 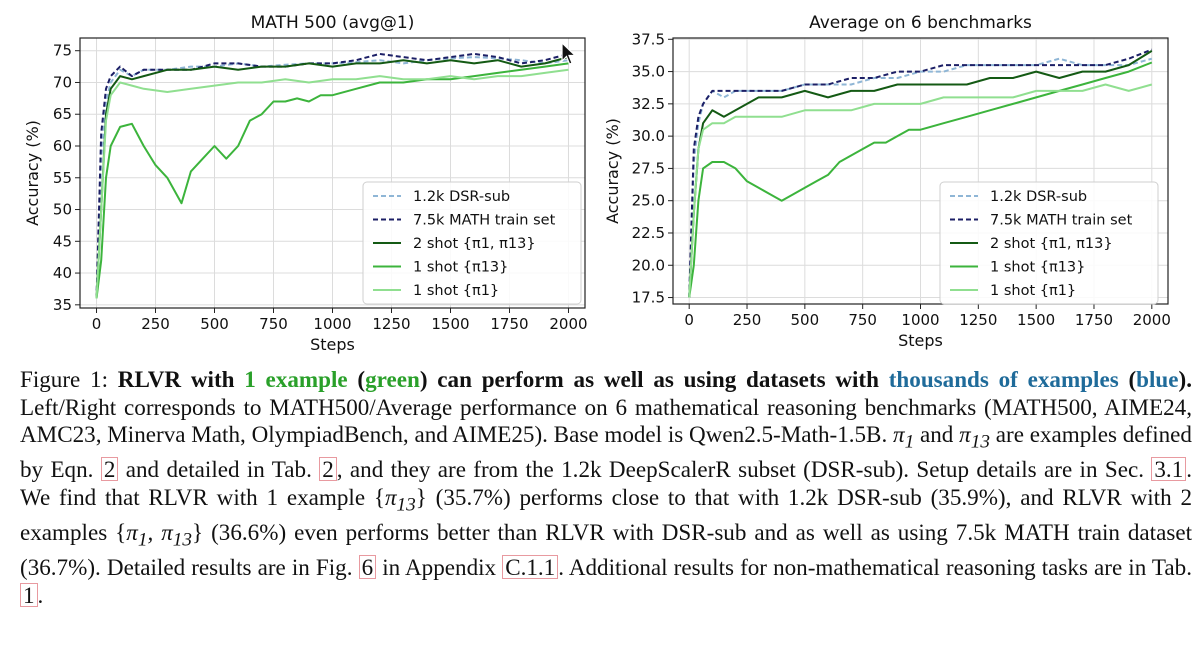 What do you see at coordinates (648, 298) in the screenshot?
I see `y-tick-label: 17.5` at bounding box center [648, 298].